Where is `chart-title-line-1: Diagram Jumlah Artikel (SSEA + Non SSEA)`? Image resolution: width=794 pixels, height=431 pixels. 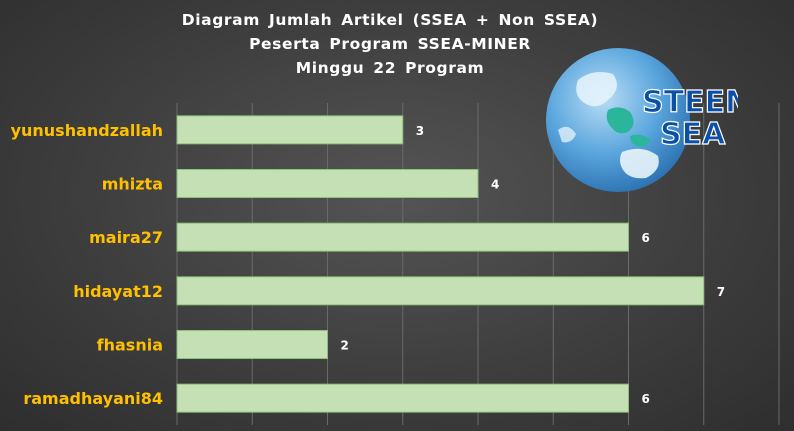 chart-title-line-1: Diagram Jumlah Artikel (SSEA + Non SSEA) is located at coordinates (390, 20).